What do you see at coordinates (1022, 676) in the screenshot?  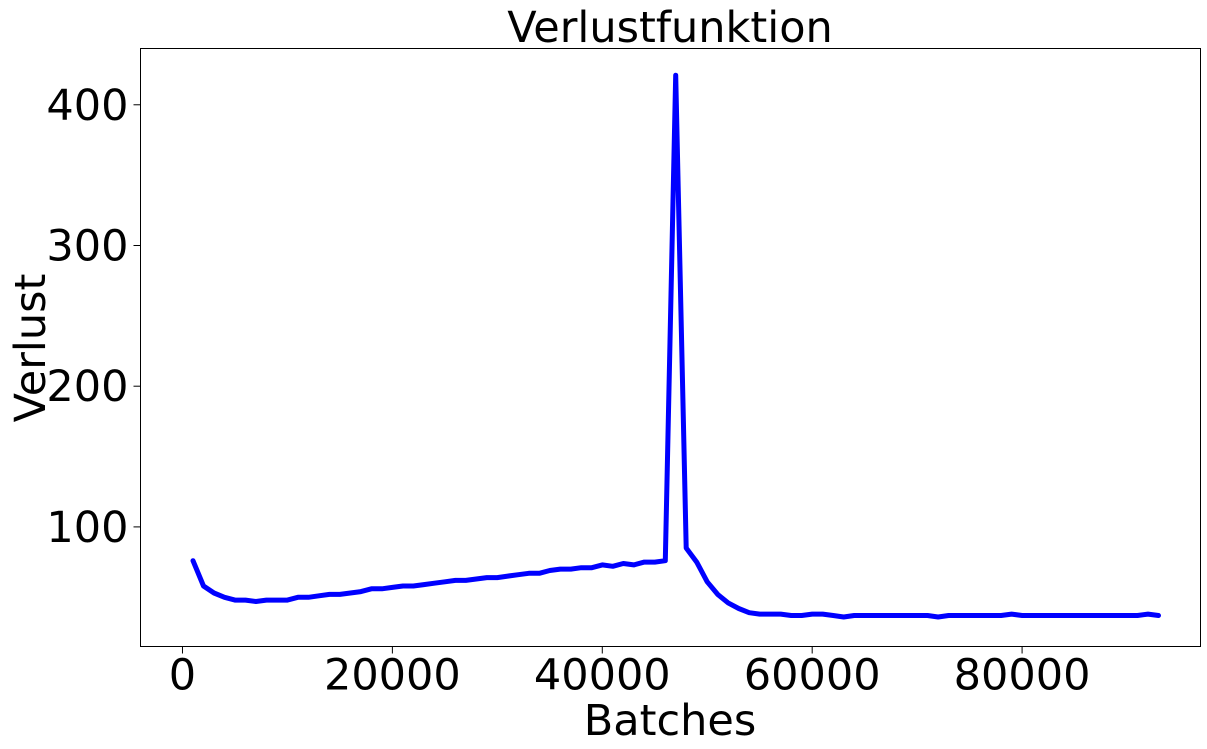 I see `x-tick-label: 80000` at bounding box center [1022, 676].